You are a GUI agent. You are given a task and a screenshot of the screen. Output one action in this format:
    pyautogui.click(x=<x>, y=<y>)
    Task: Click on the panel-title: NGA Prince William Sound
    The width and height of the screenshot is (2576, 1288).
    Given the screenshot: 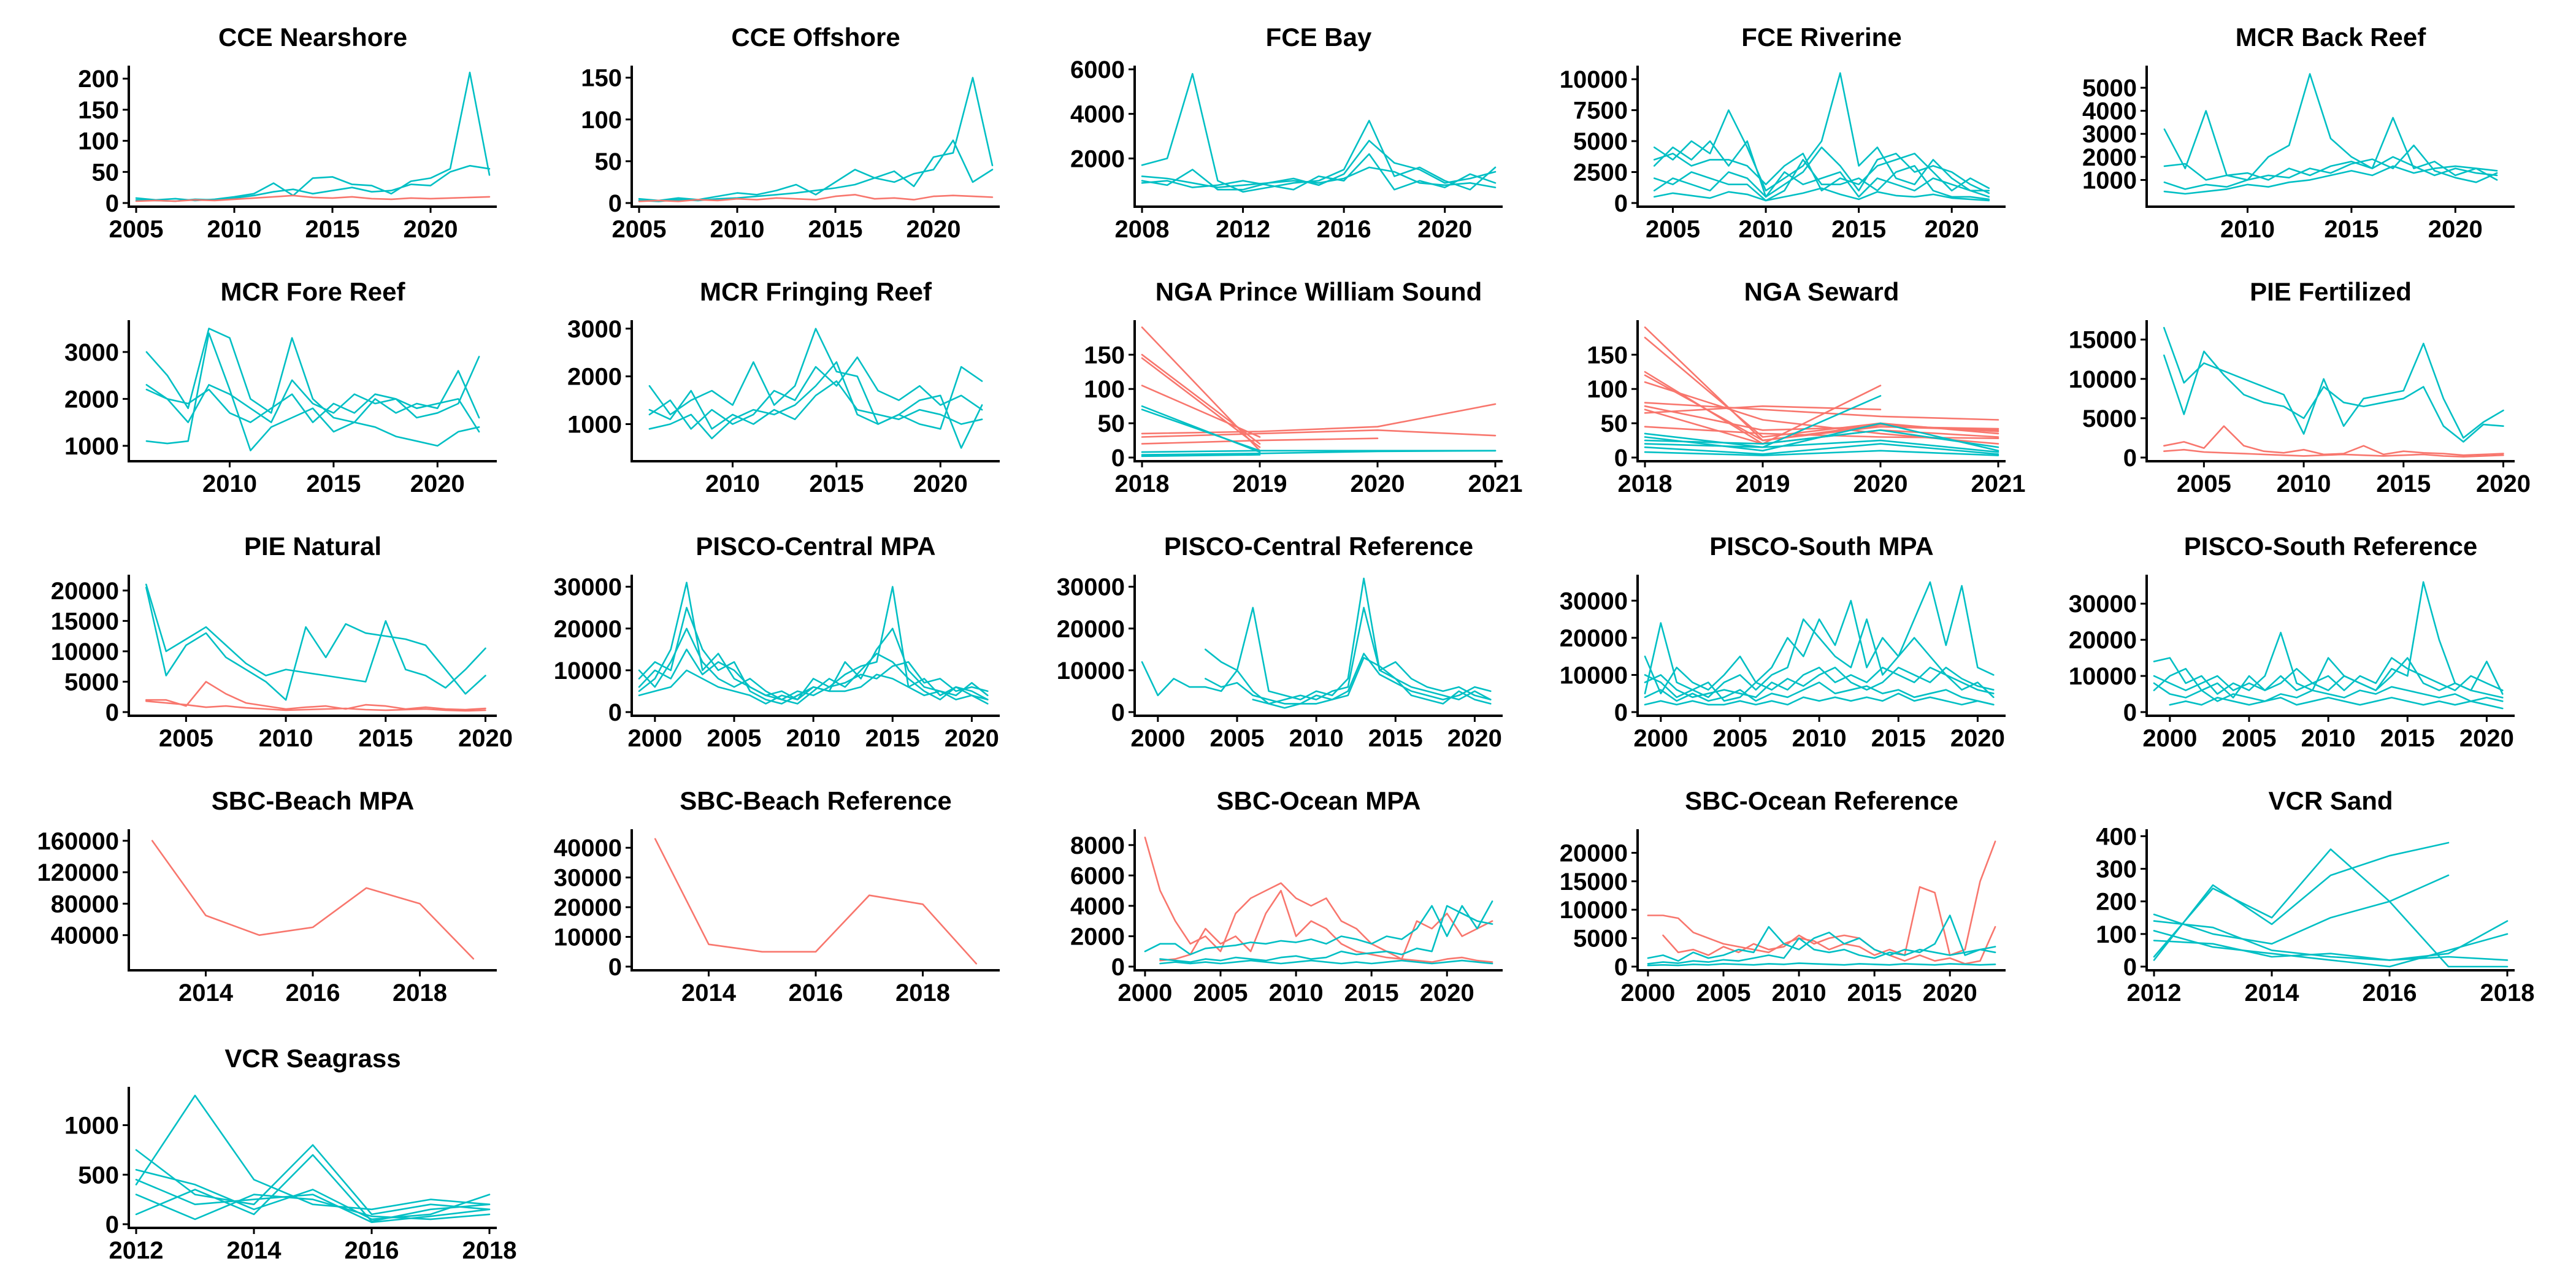 What is the action you would take?
    pyautogui.click(x=1319, y=291)
    